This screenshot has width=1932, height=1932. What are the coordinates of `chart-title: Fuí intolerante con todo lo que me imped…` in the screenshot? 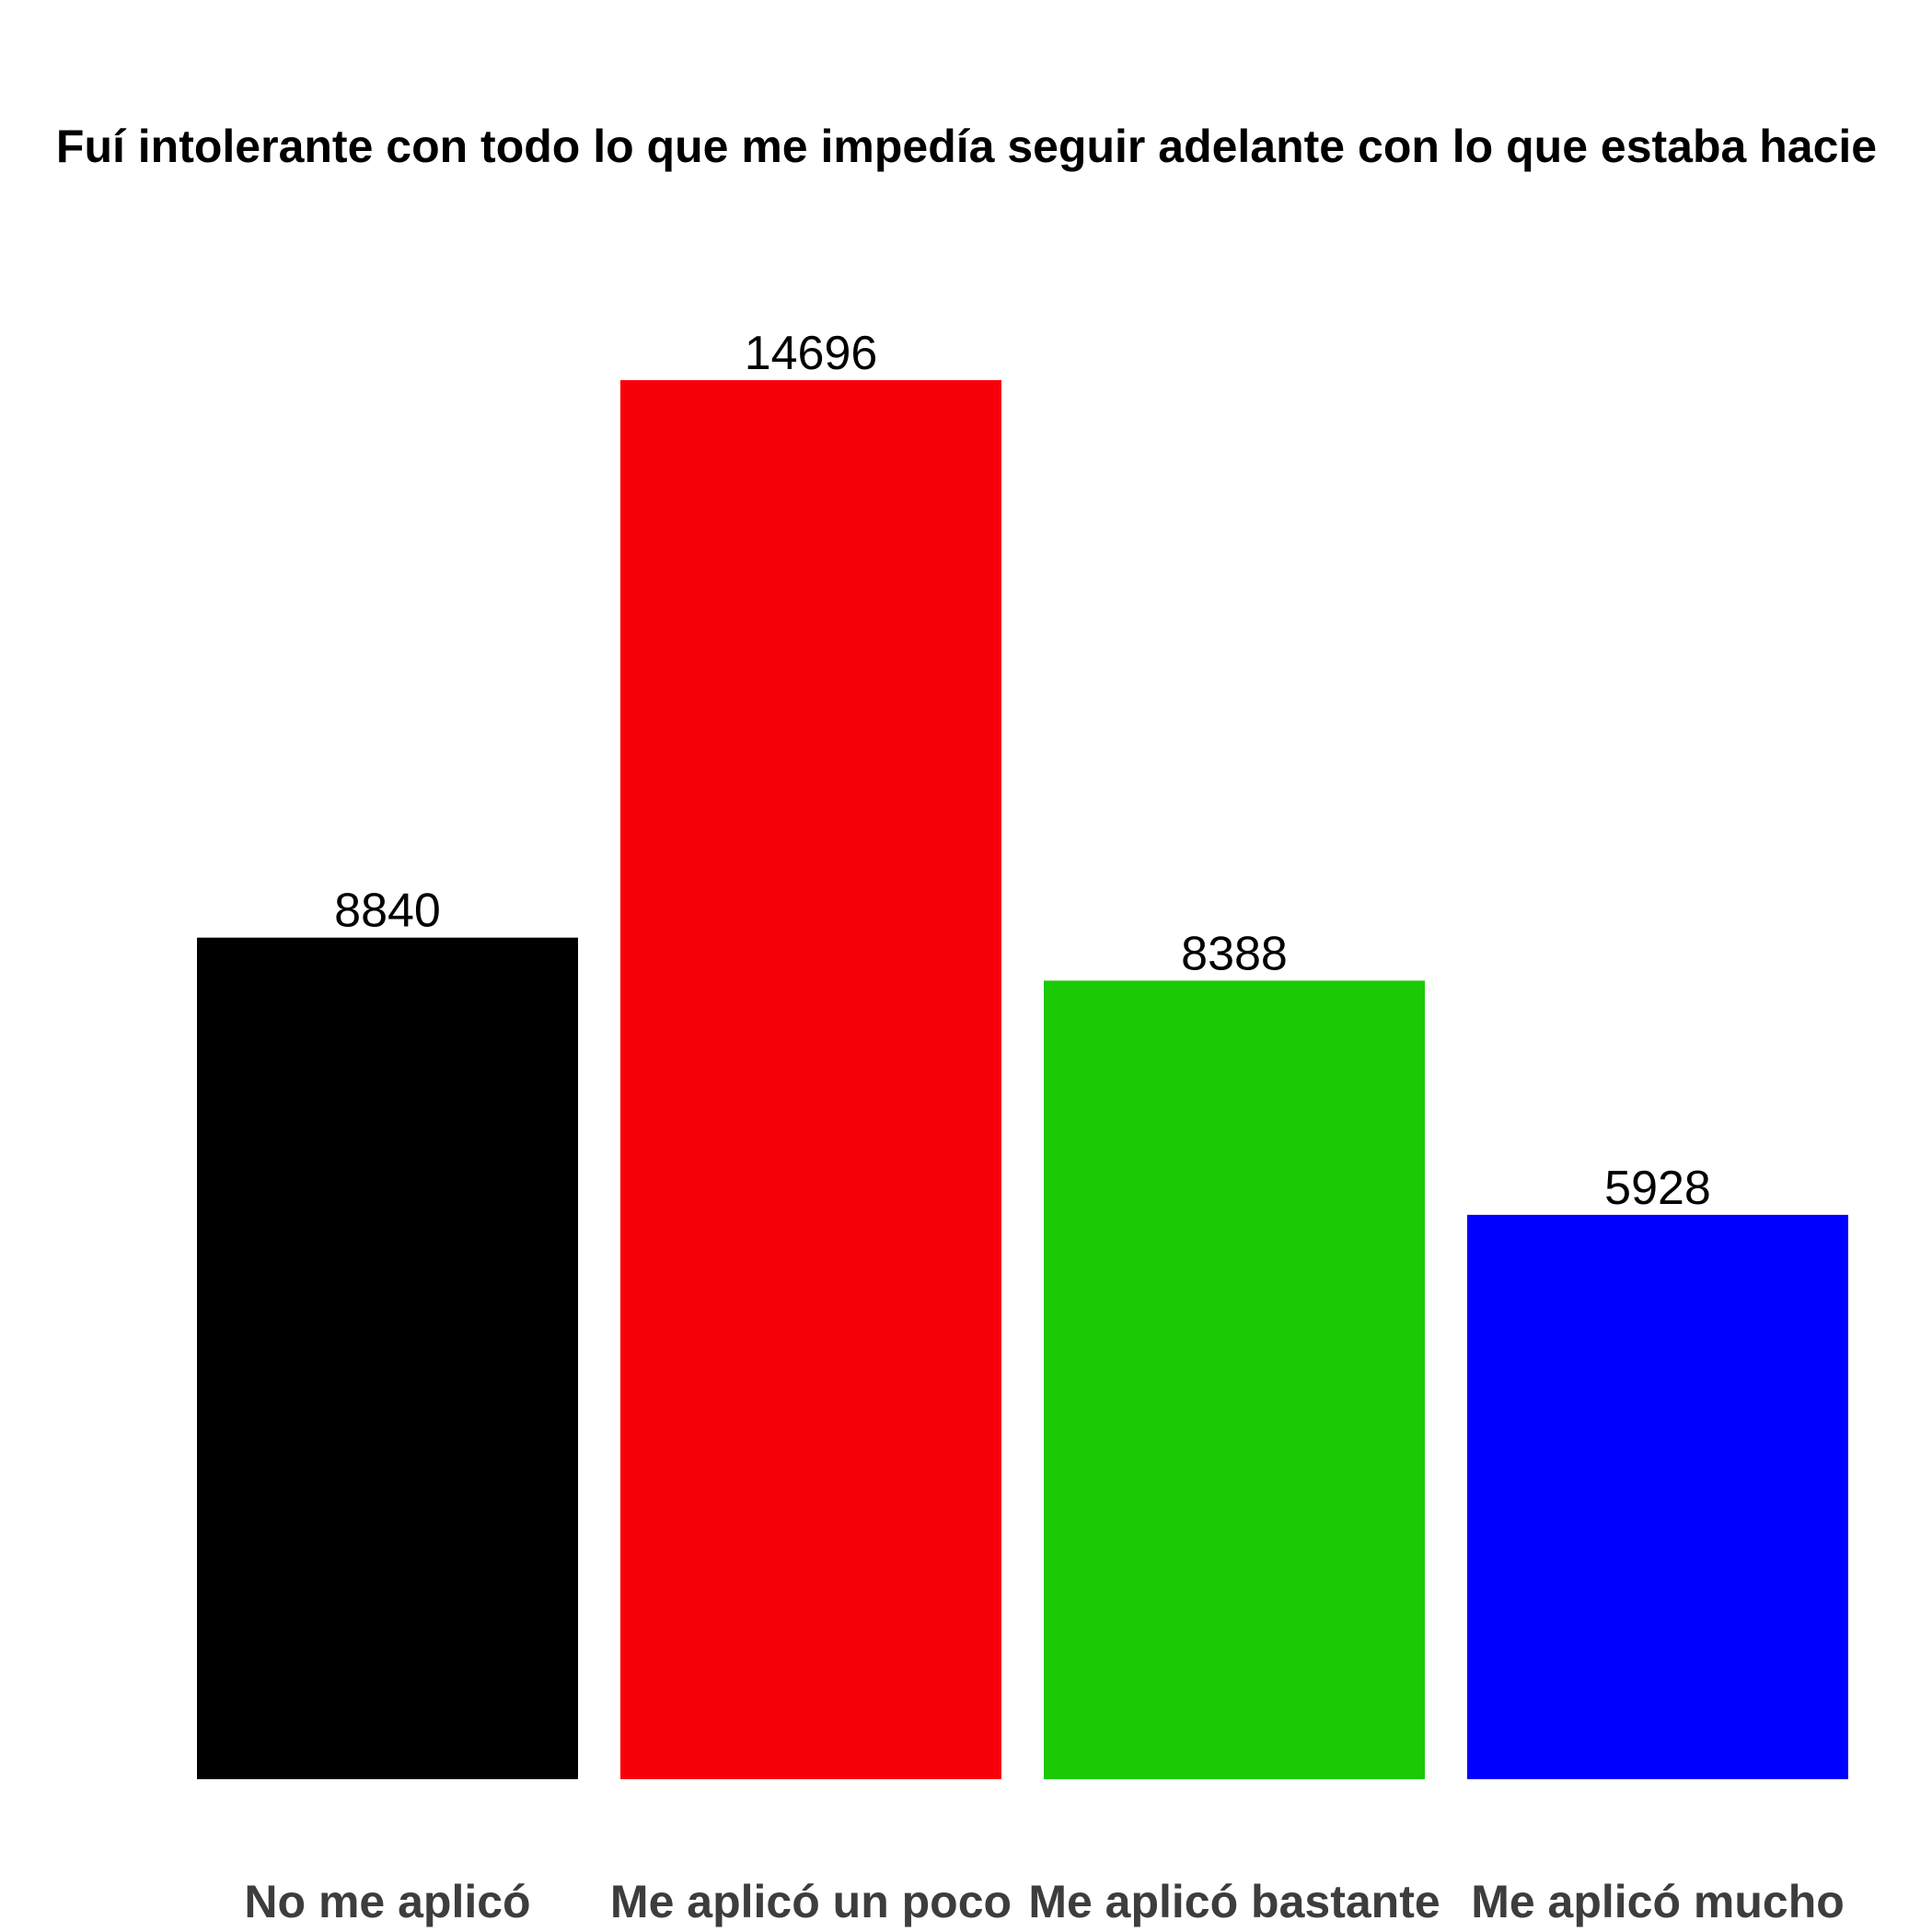 It's located at (967, 147).